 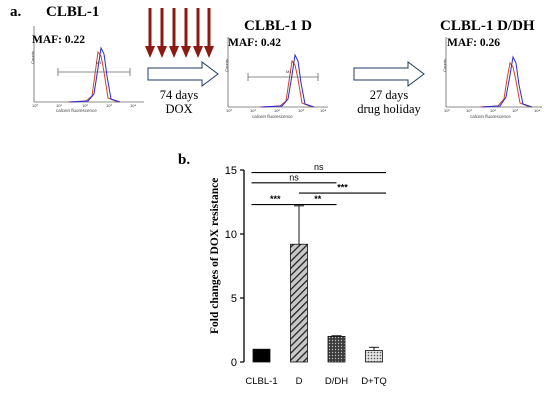 I want to click on maf-clbl1-ddh: MAF: 0.26, so click(x=474, y=43).